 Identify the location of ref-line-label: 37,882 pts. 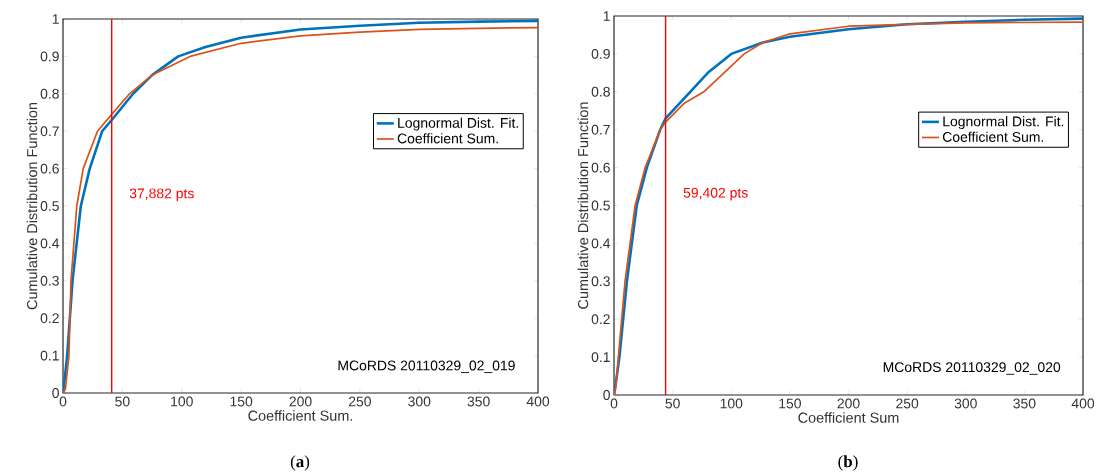
(161, 195).